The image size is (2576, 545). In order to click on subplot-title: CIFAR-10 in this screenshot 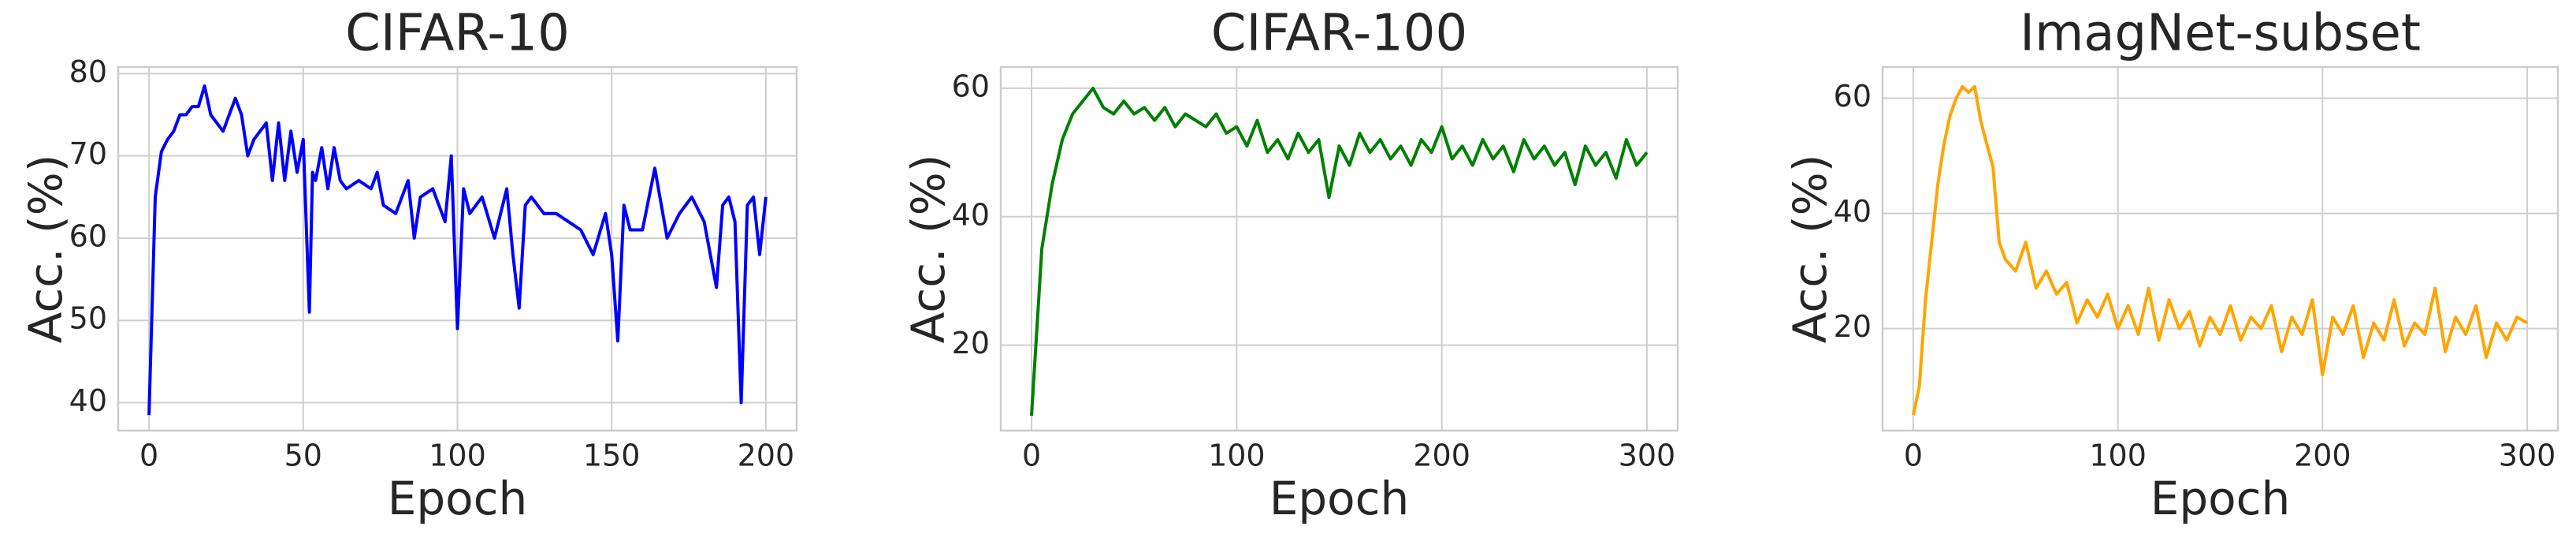, I will do `click(457, 34)`.